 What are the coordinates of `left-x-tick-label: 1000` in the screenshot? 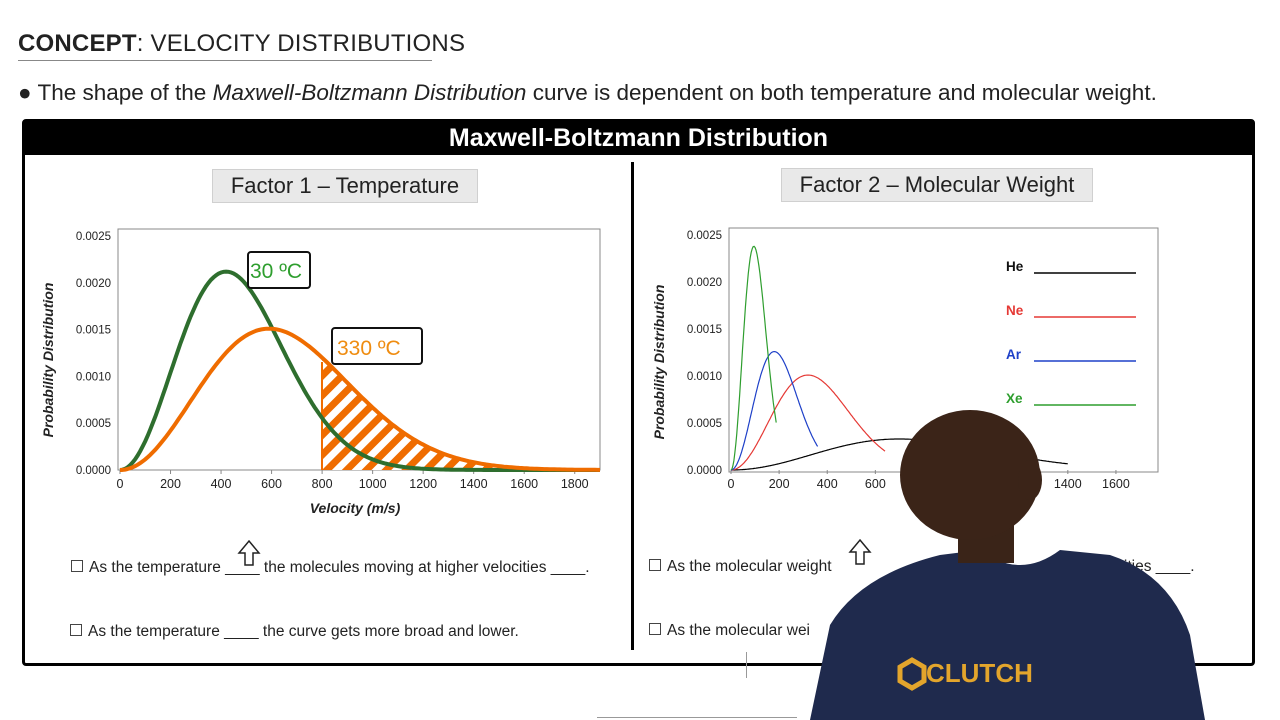 It's located at (373, 484).